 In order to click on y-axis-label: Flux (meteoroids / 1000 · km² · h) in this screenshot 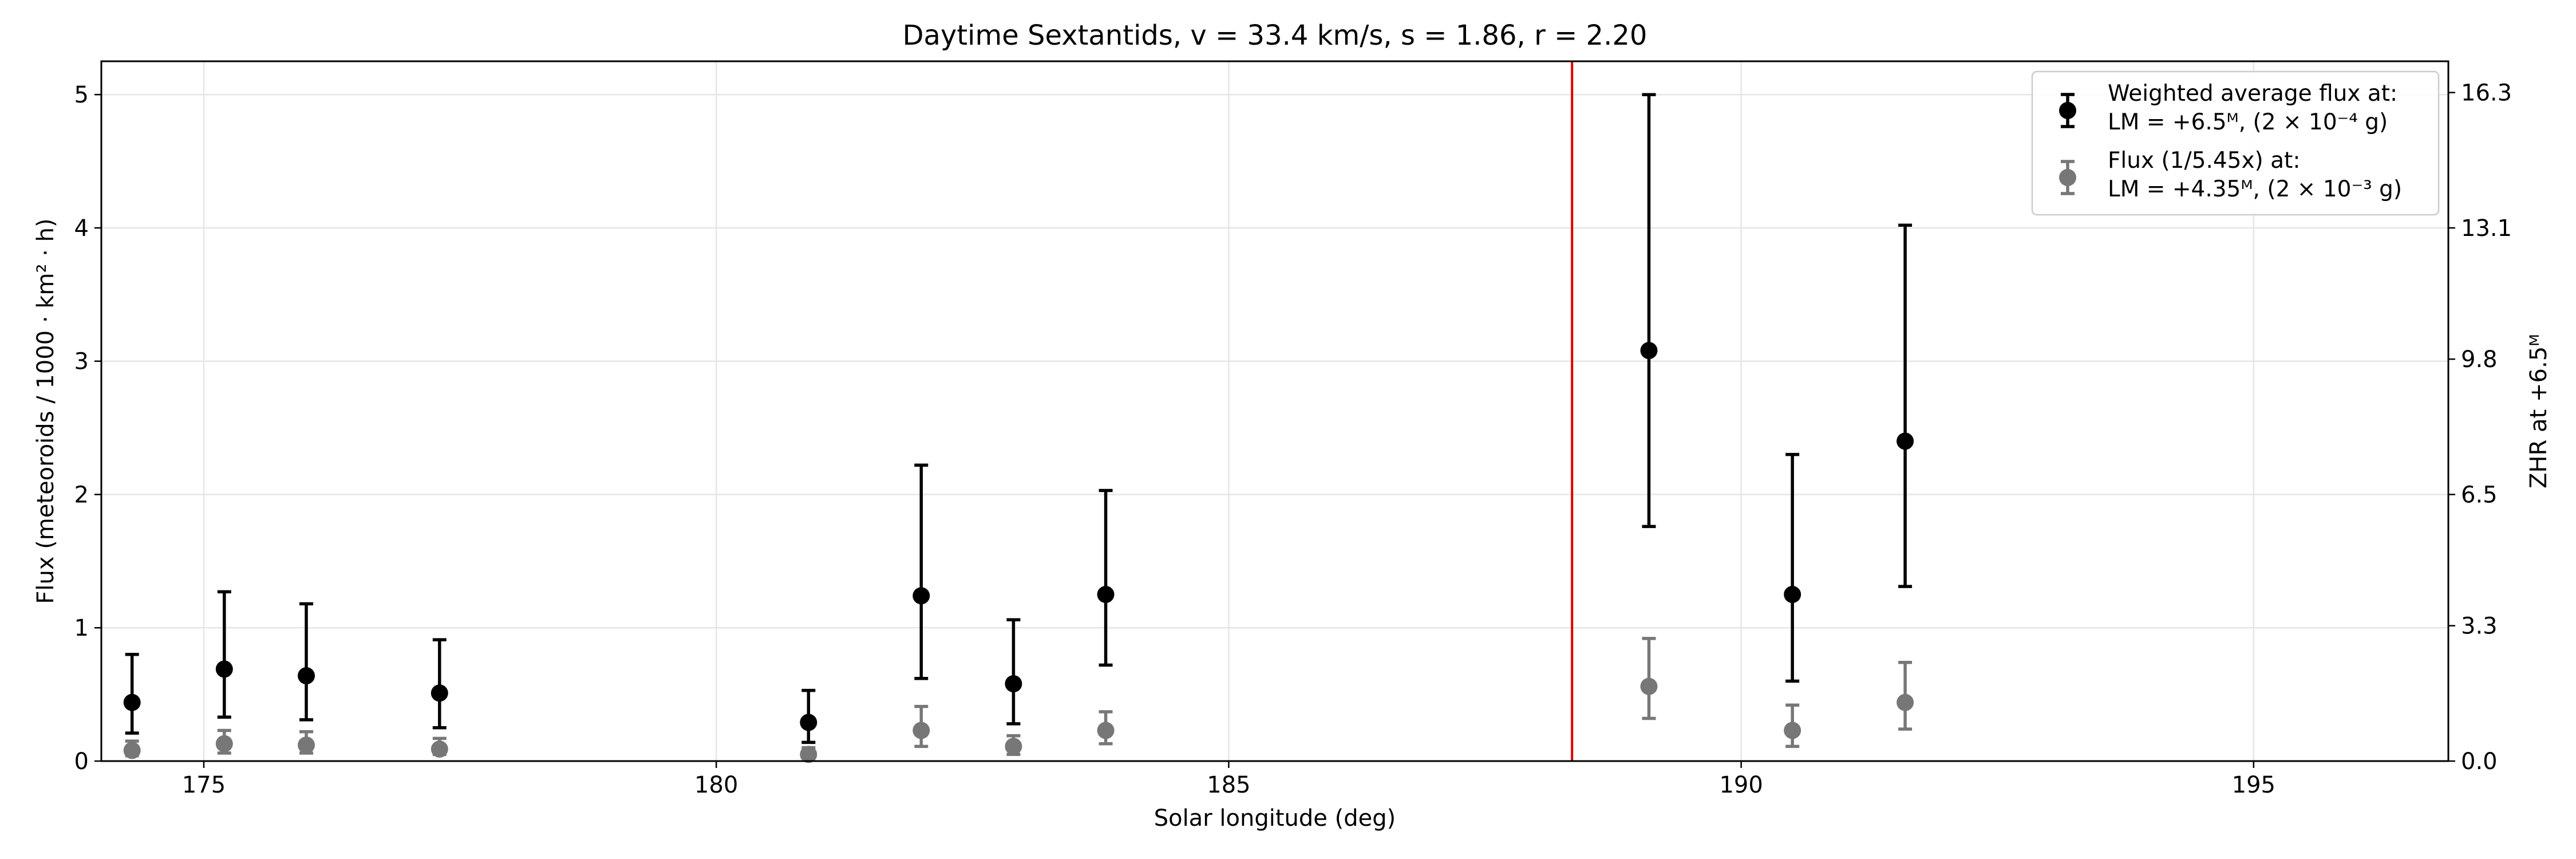, I will do `click(46, 411)`.